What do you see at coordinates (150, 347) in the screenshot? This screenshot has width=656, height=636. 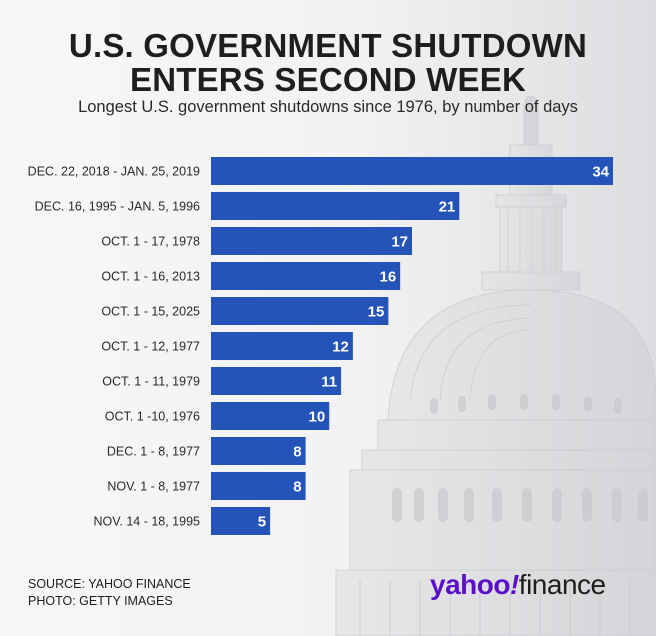 I see `category-label: OCT. 1 - 12, 1977` at bounding box center [150, 347].